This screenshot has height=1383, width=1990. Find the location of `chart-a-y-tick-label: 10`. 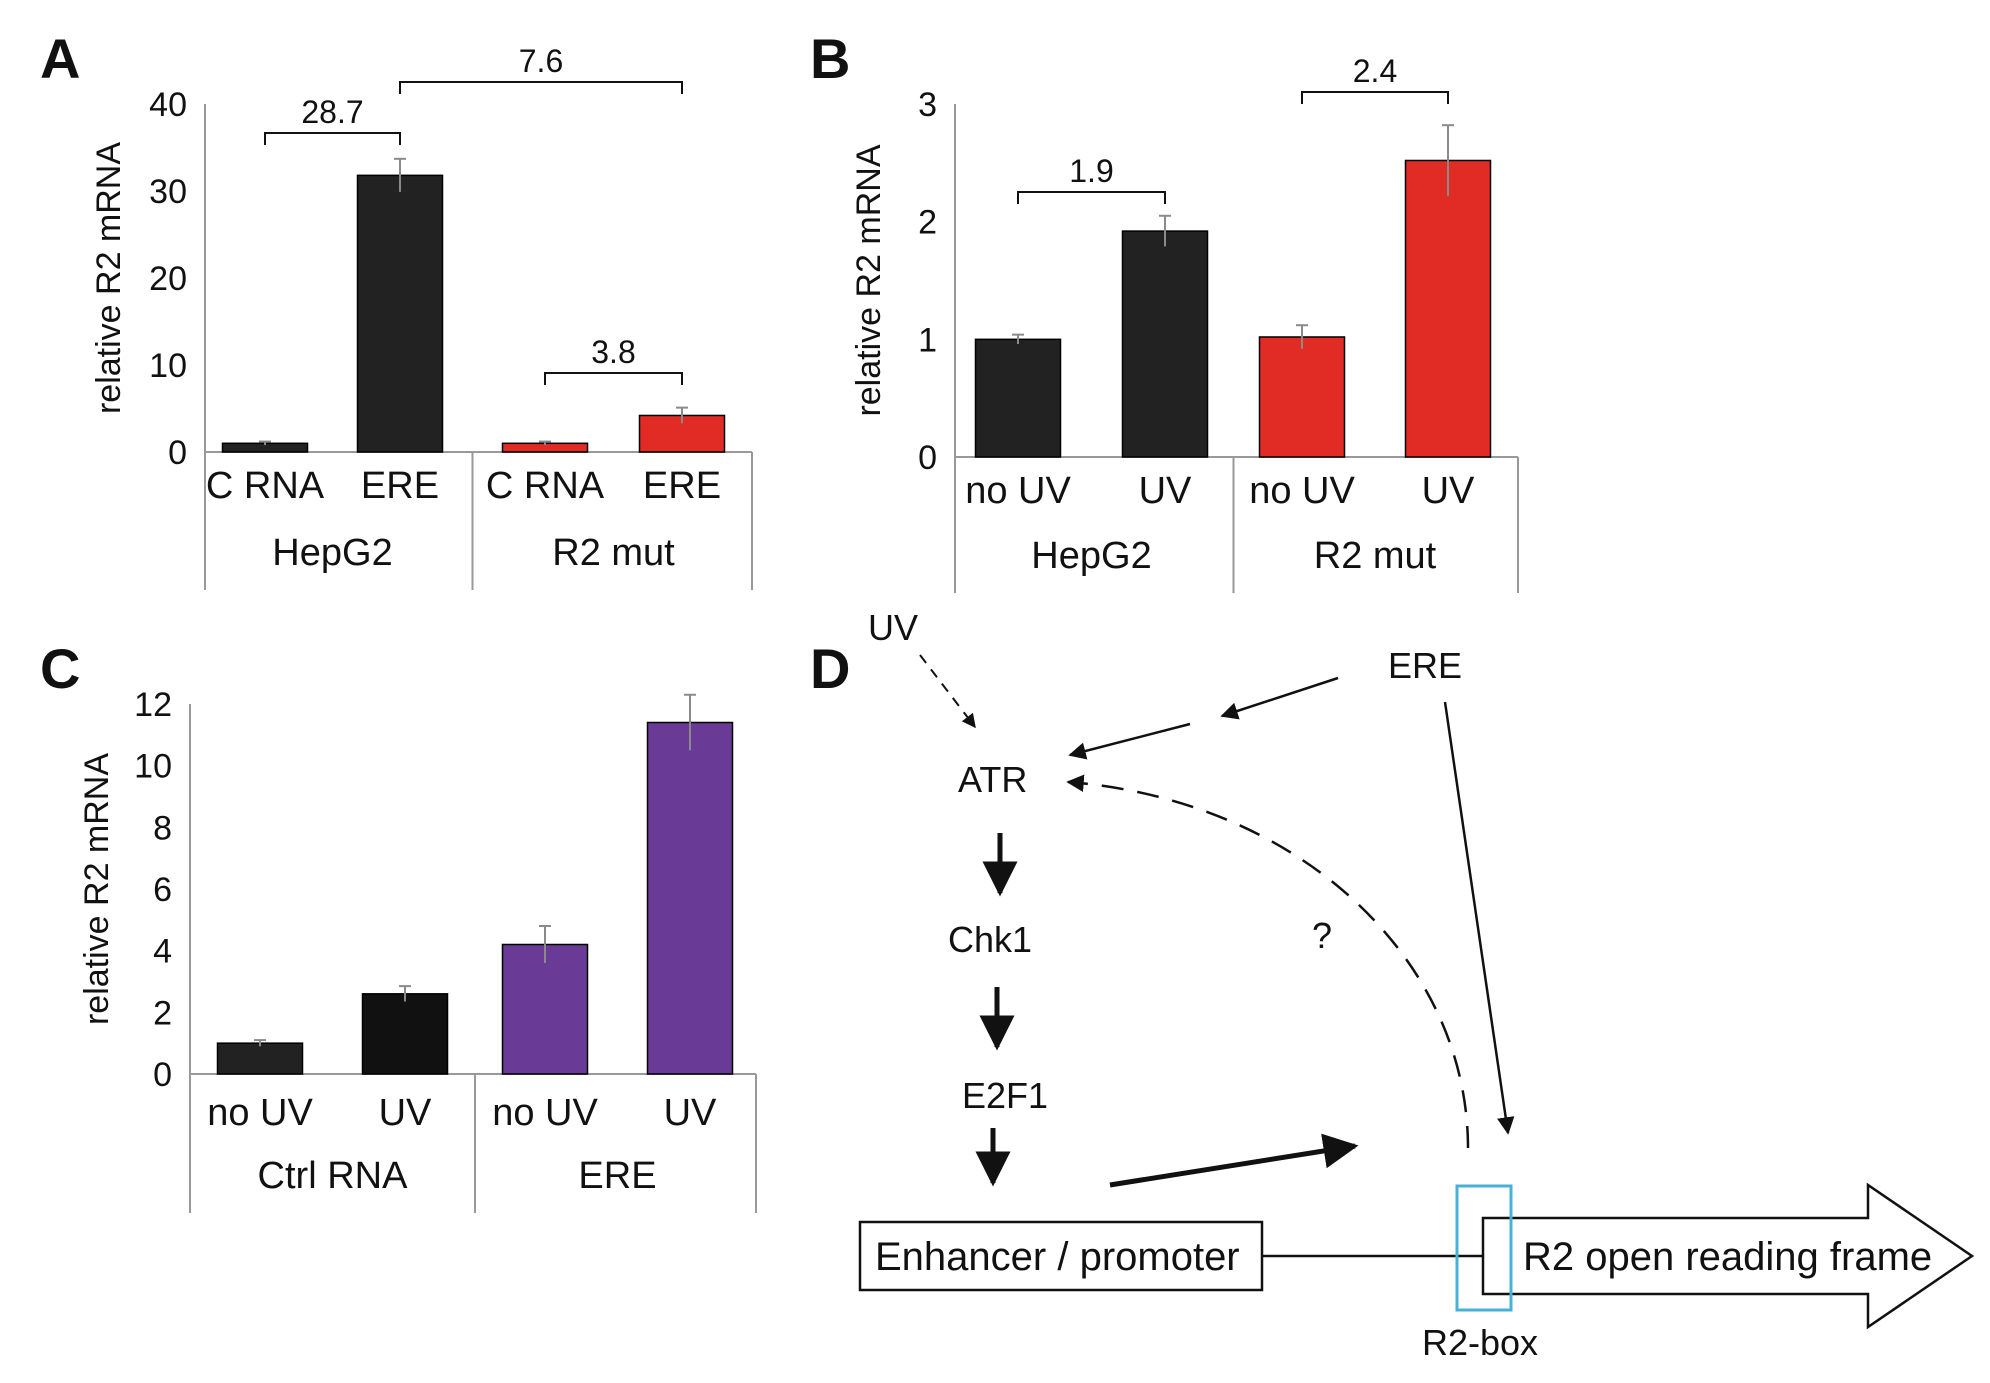

chart-a-y-tick-label: 10 is located at coordinates (168, 366).